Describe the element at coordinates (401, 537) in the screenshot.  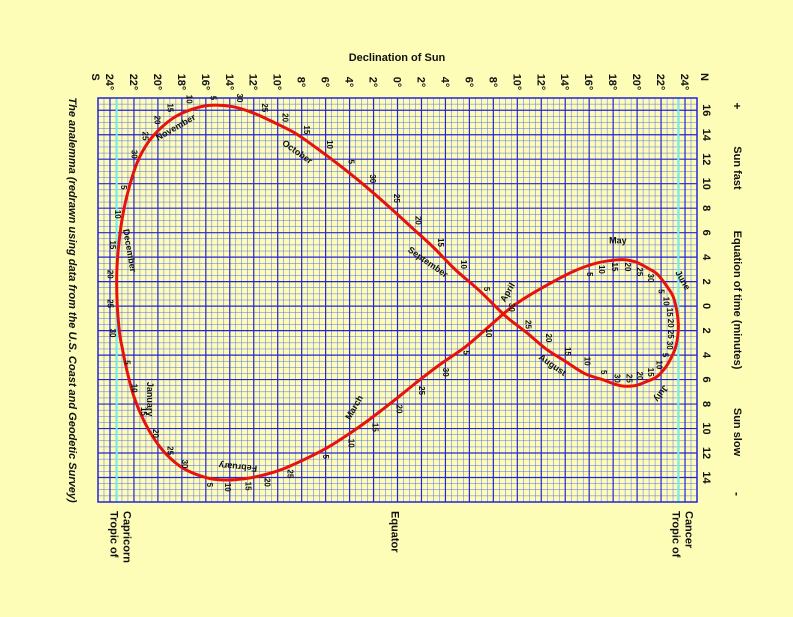
I see `reference-line-labels: Tropic ofCapricorn Equator Tropic ofCancer` at that location.